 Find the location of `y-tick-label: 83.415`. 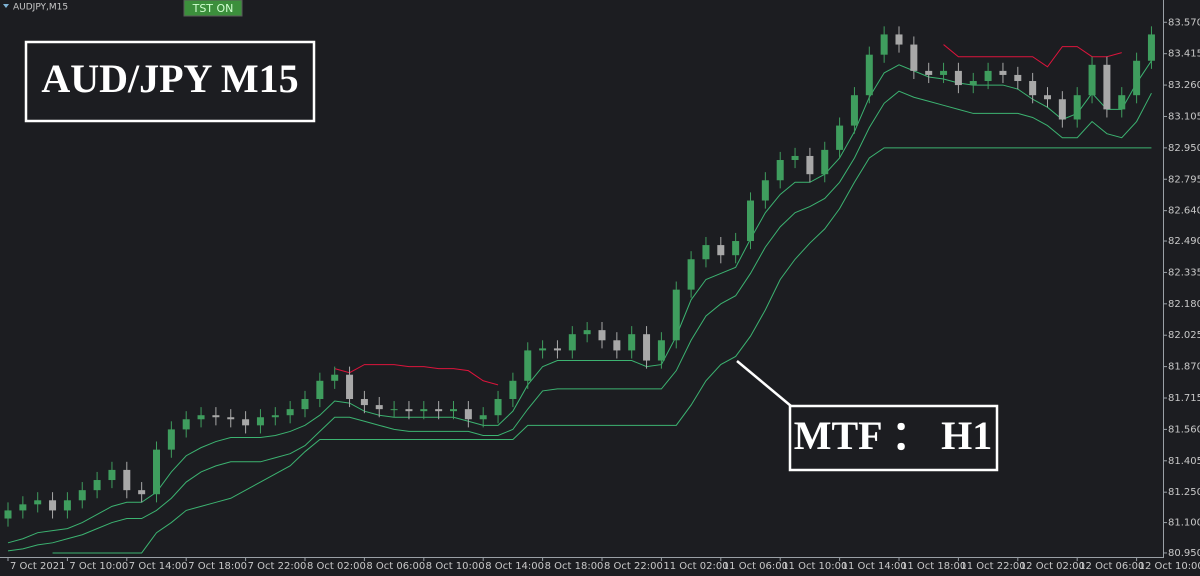

y-tick-label: 83.415 is located at coordinates (1184, 54).